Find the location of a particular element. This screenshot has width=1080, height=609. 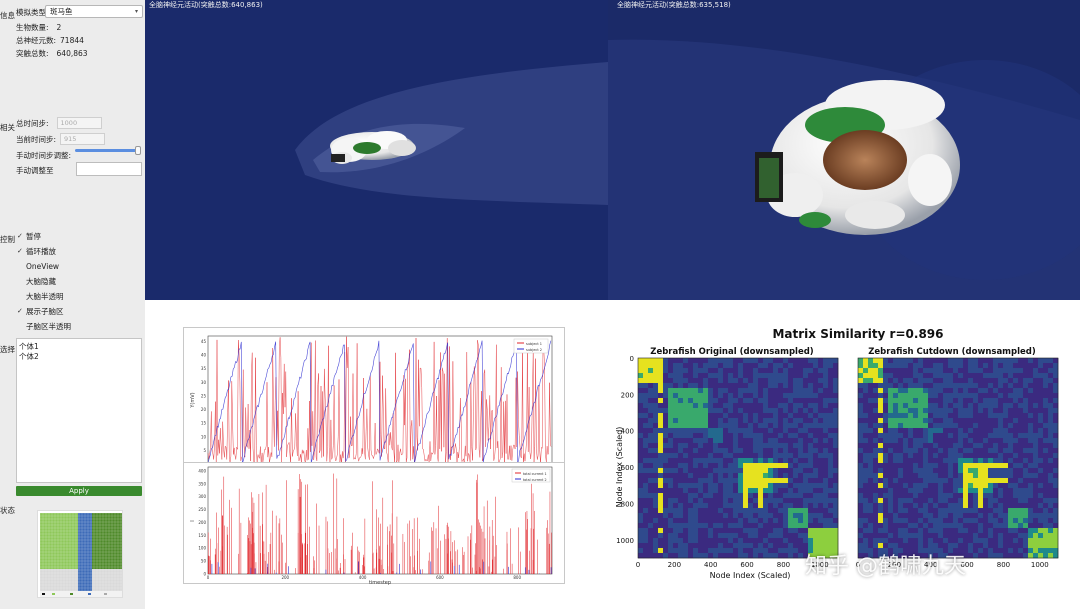

checkbox-option: ✓ 暂停 is located at coordinates (29, 236).